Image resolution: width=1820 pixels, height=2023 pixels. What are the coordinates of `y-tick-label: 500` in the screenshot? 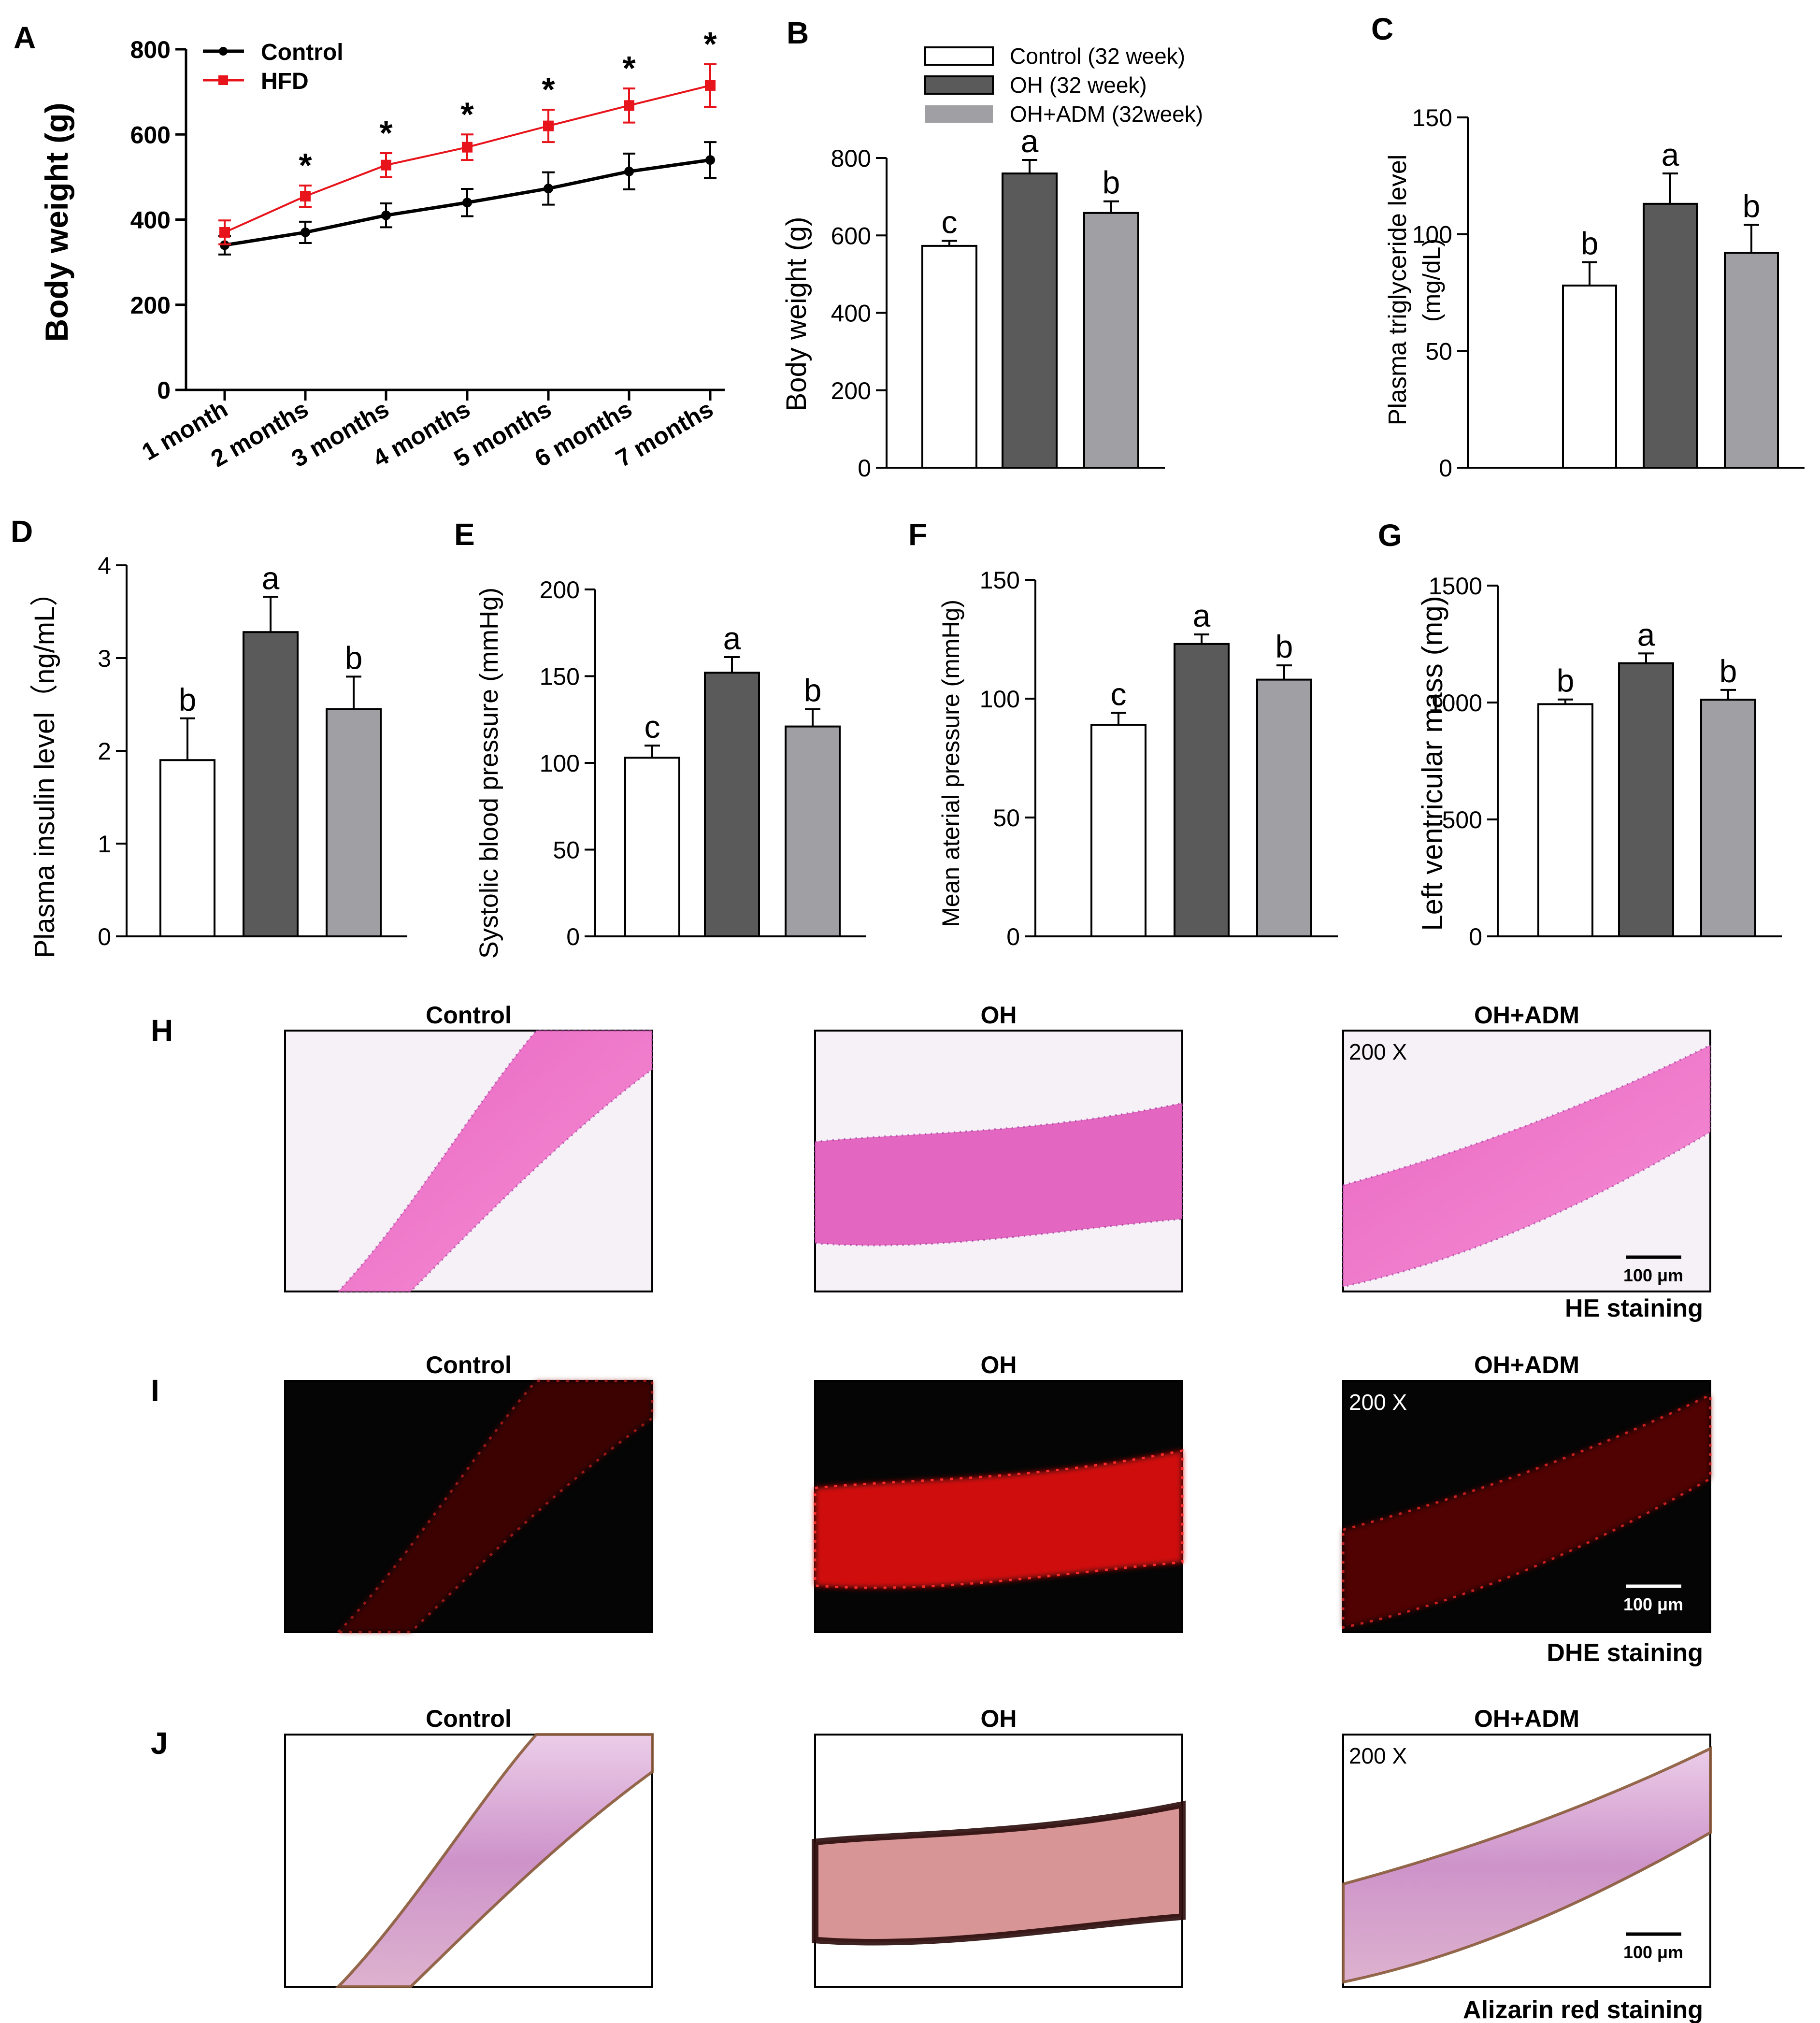 It's located at (1462, 819).